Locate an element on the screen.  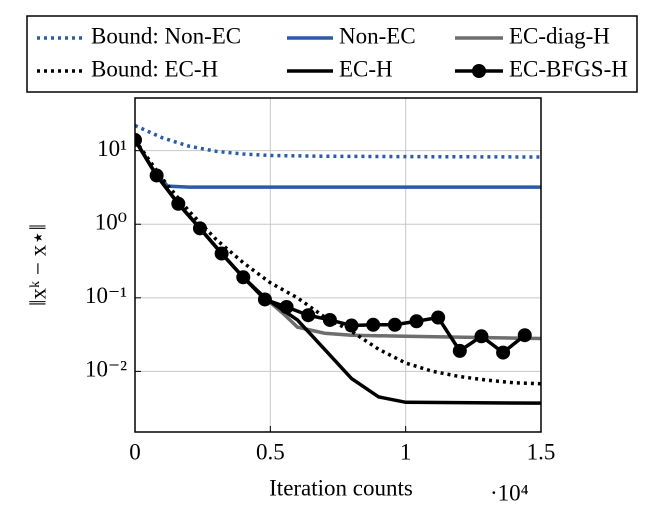
legend-label: Non-EC is located at coordinates (377, 35).